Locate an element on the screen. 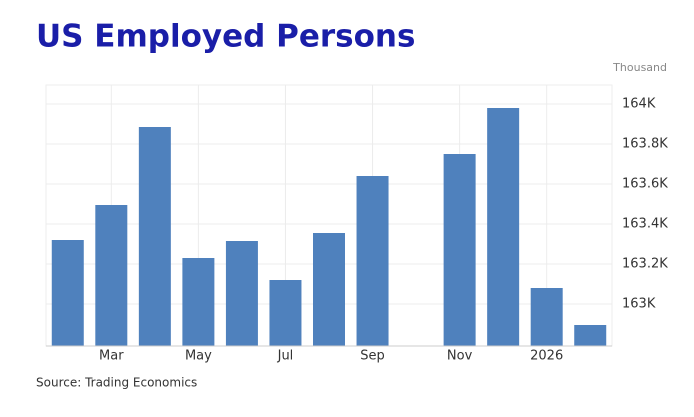 The height and width of the screenshot is (417, 694). y-tick-label: 163K is located at coordinates (639, 304).